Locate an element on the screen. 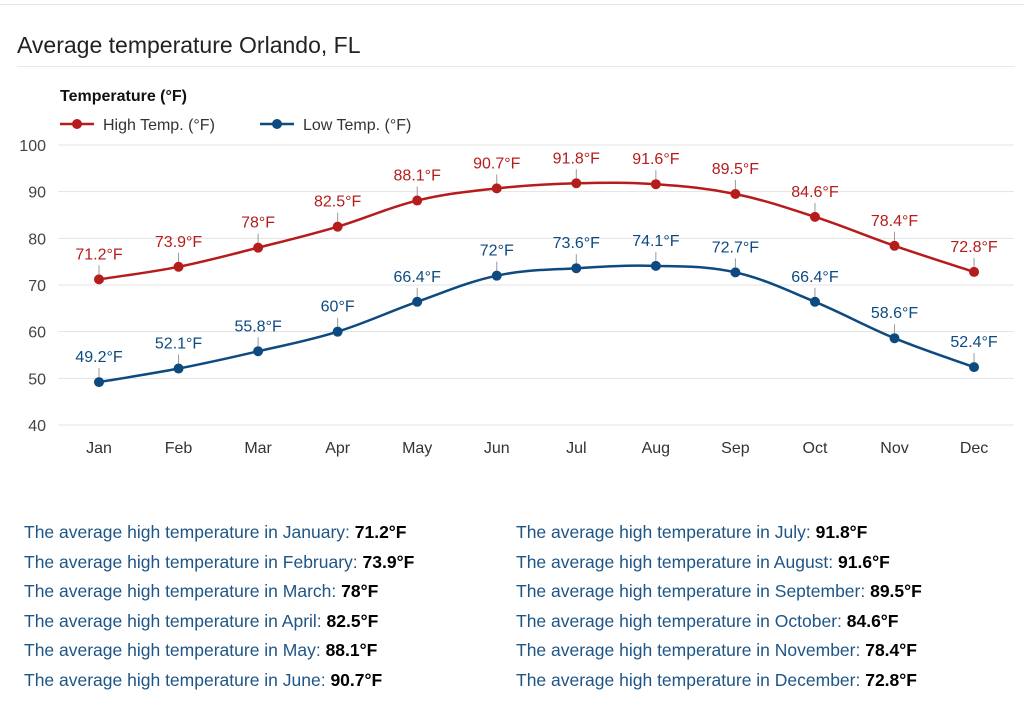 This screenshot has width=1024, height=707. data-label: 71.2°F is located at coordinates (99, 254).